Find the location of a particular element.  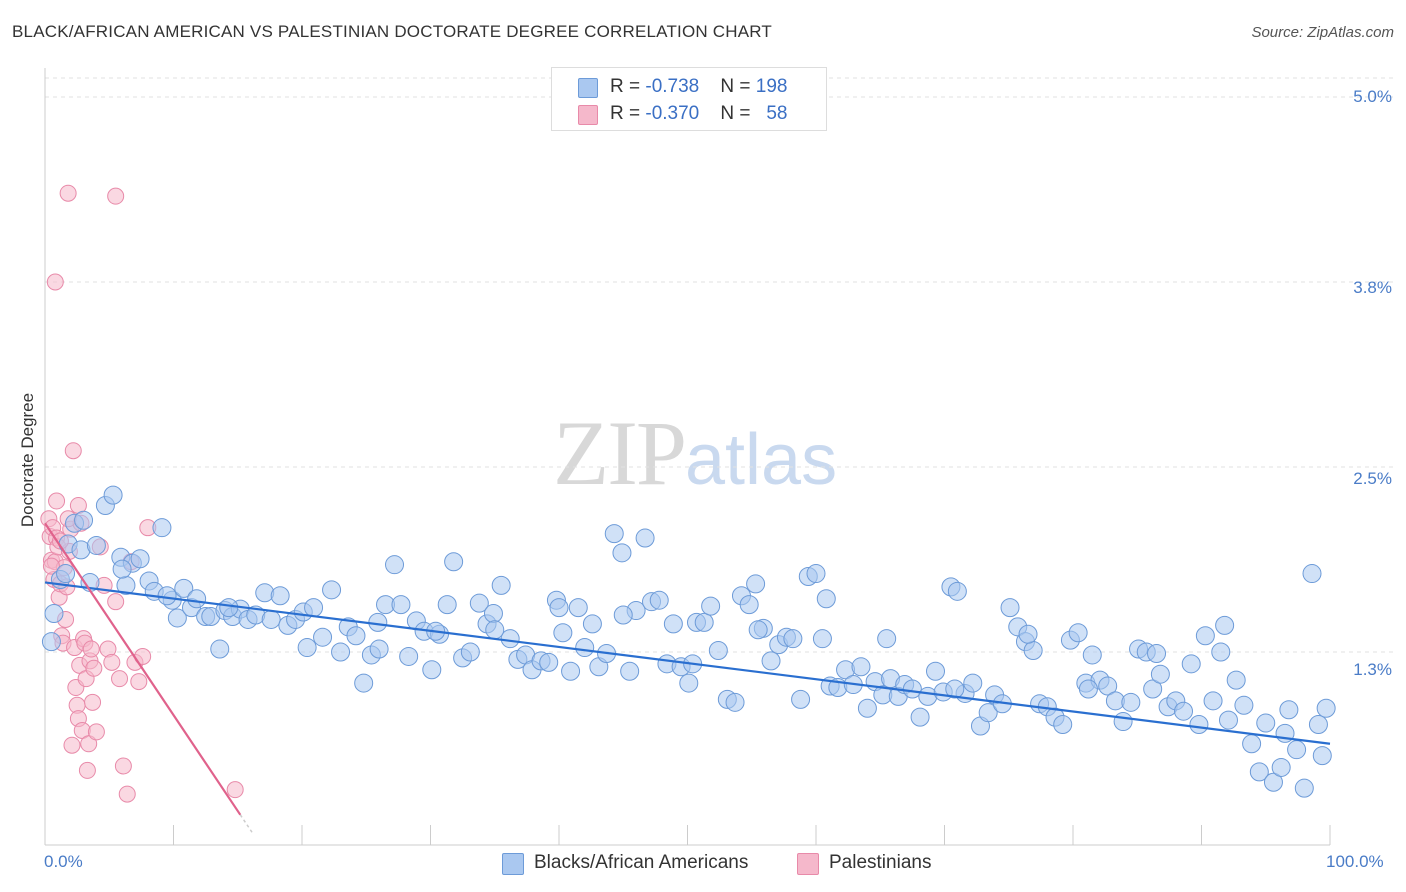

n-label: N = is located at coordinates (738, 86).